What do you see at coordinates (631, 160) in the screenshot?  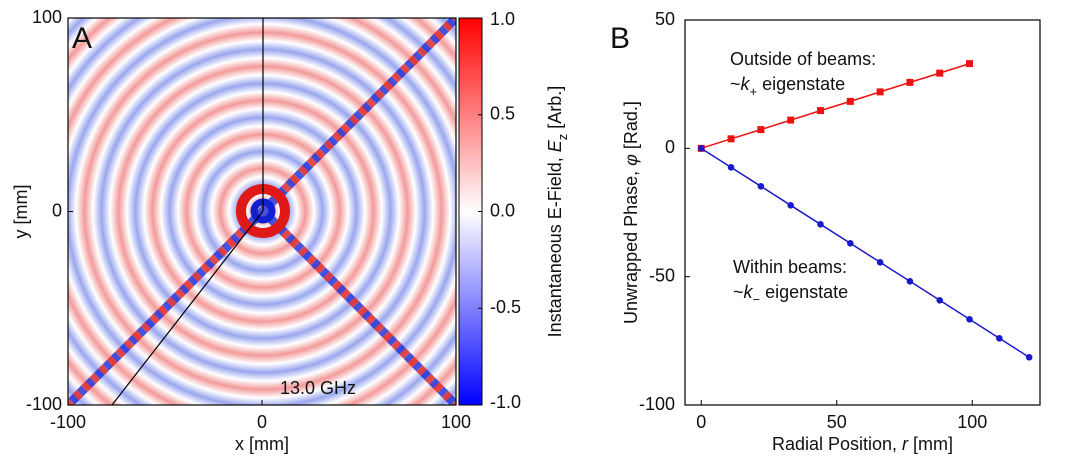 I see `text-part: φ` at bounding box center [631, 160].